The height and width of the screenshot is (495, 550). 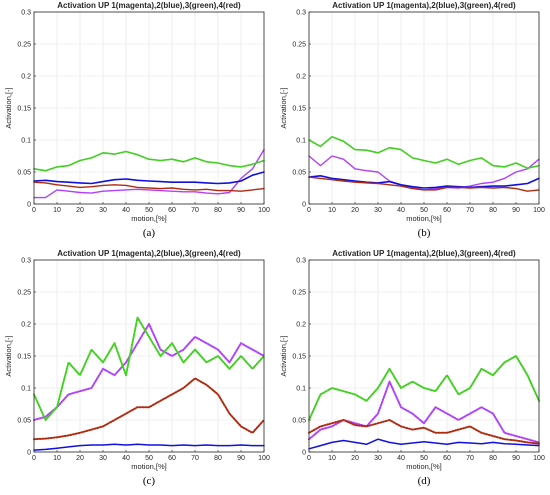 What do you see at coordinates (149, 481) in the screenshot?
I see `panel-label: (c)` at bounding box center [149, 481].